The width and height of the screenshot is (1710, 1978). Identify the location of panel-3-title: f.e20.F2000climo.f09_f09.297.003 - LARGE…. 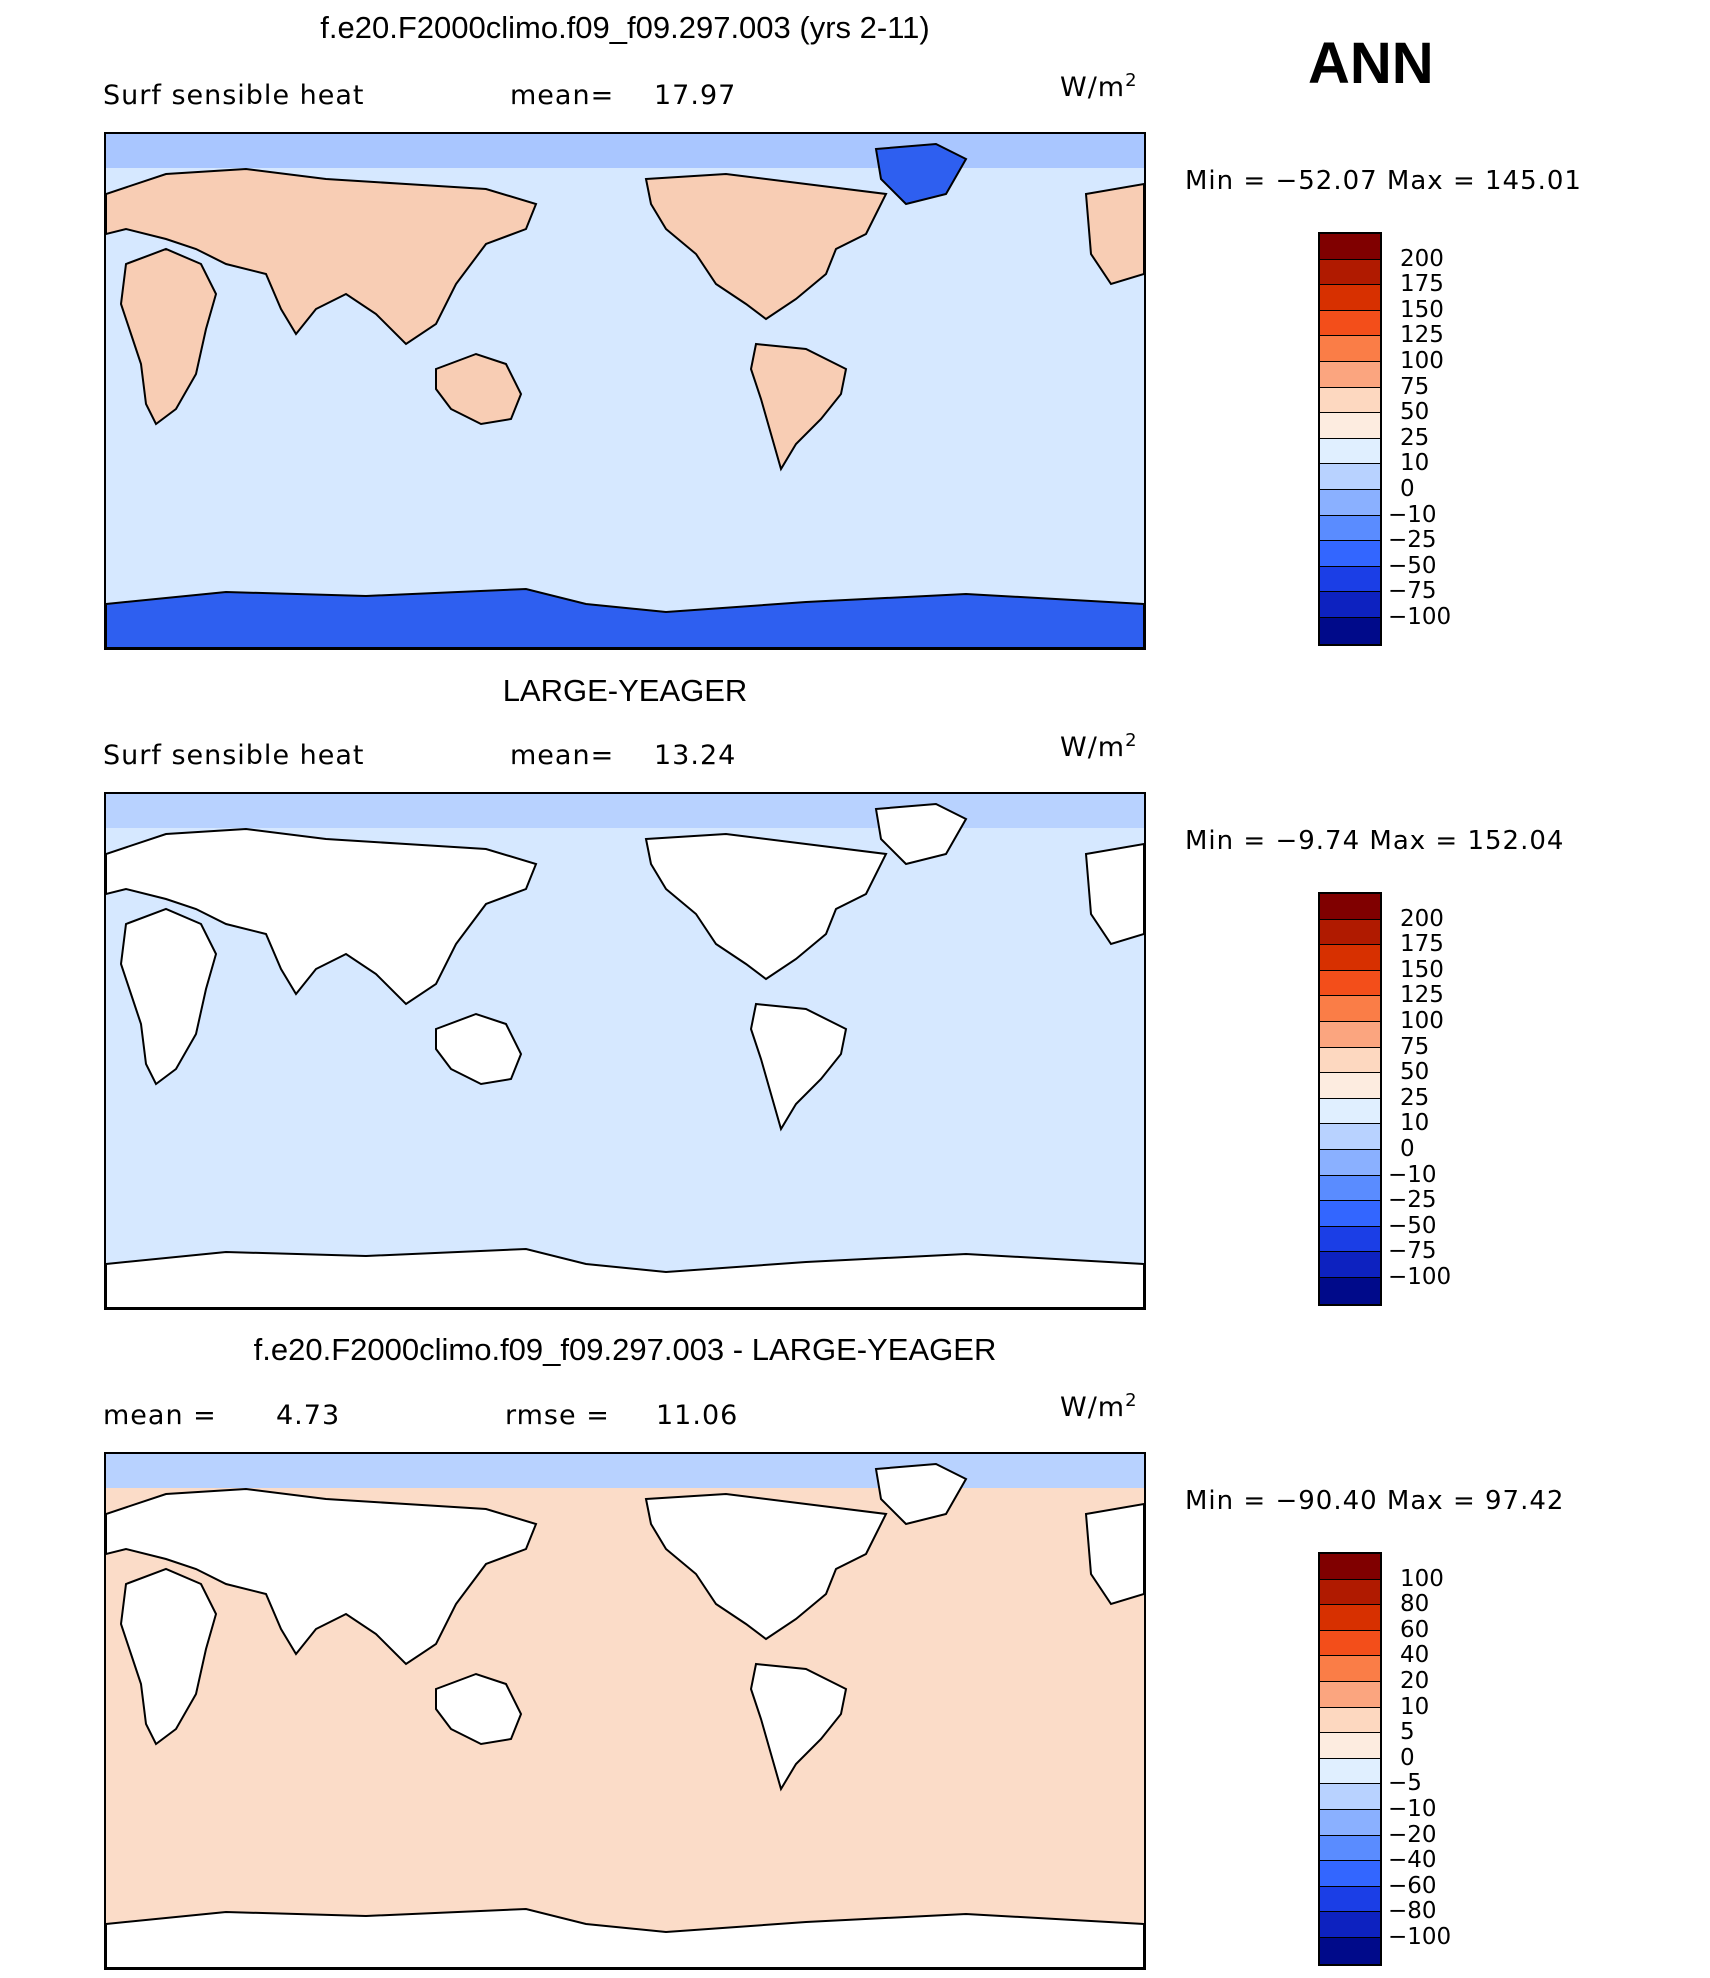
(625, 1349).